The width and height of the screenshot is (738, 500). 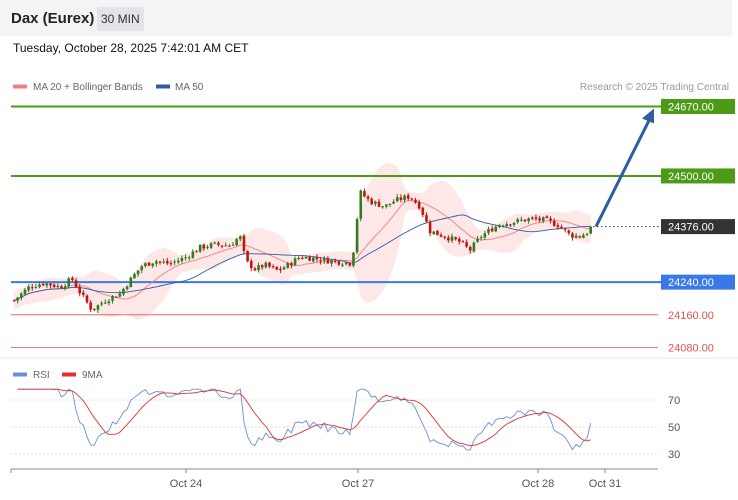 What do you see at coordinates (41, 375) in the screenshot?
I see `rsi-legend-label: RSI` at bounding box center [41, 375].